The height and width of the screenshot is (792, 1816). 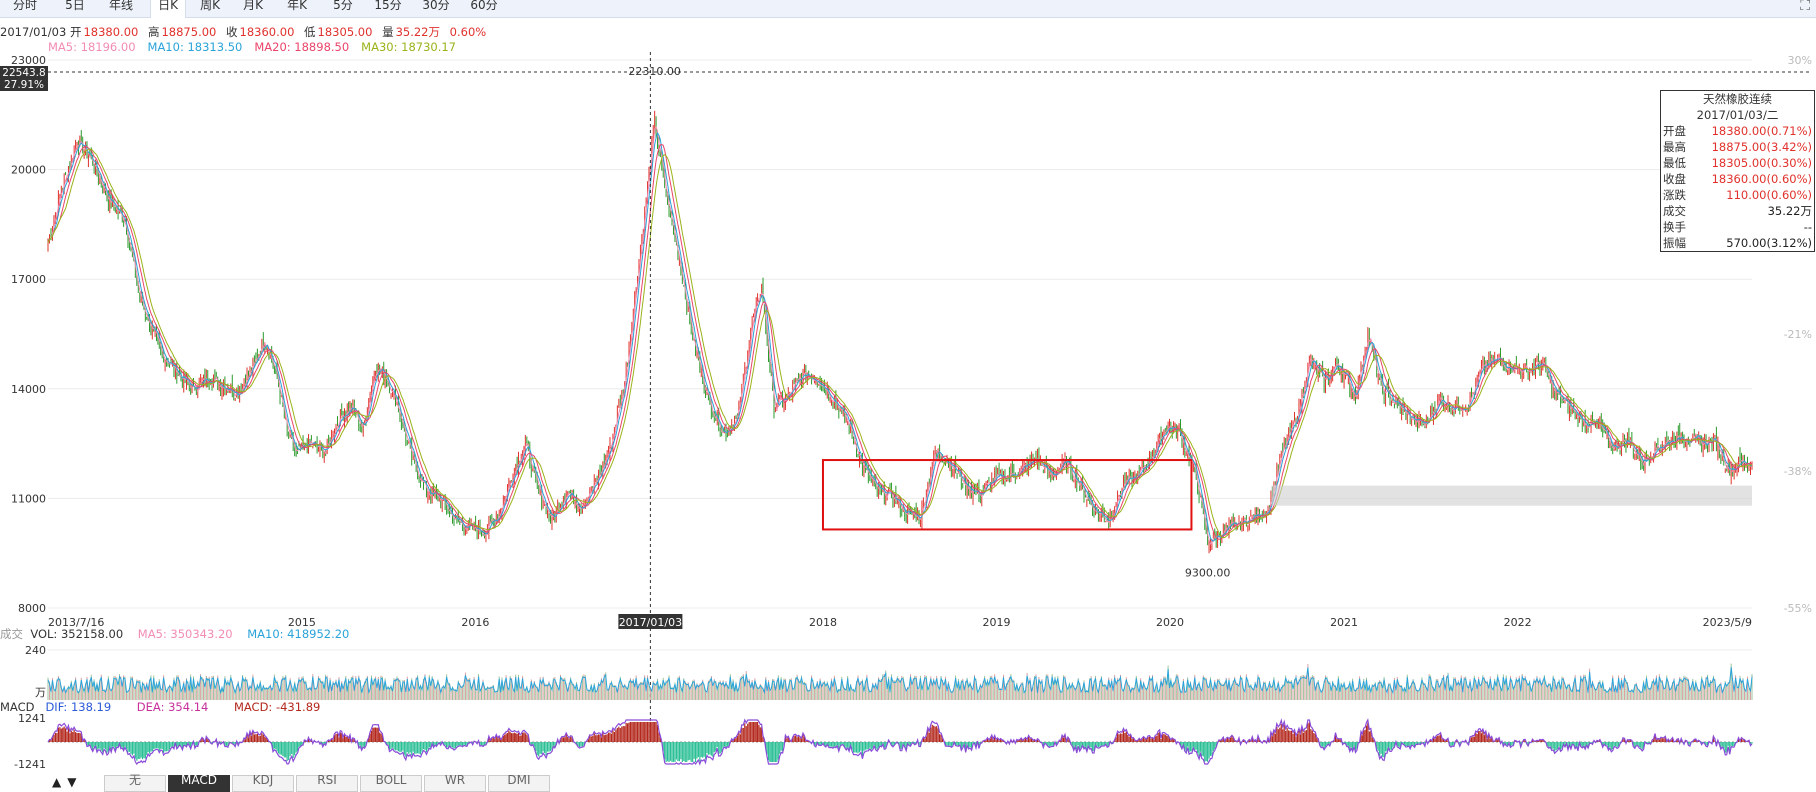 I want to click on info-row-value: 18360.00(0.60%), so click(x=1761, y=179).